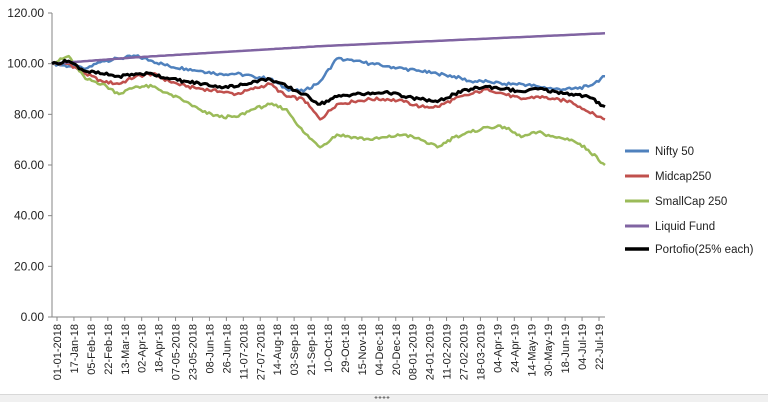 The image size is (768, 402). What do you see at coordinates (75, 349) in the screenshot?
I see `x-tick-label: 17-Jan-18` at bounding box center [75, 349].